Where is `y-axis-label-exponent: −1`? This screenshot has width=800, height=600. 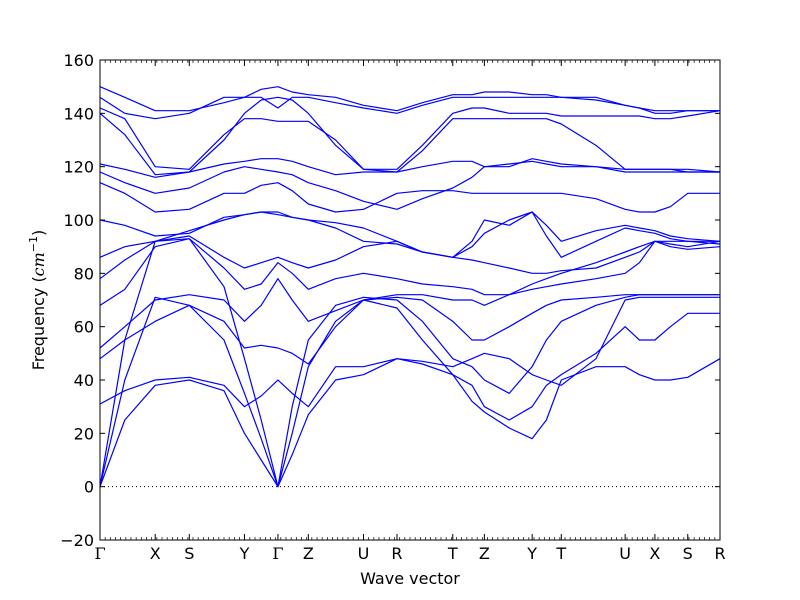
y-axis-label-exponent: −1 is located at coordinates (33, 244).